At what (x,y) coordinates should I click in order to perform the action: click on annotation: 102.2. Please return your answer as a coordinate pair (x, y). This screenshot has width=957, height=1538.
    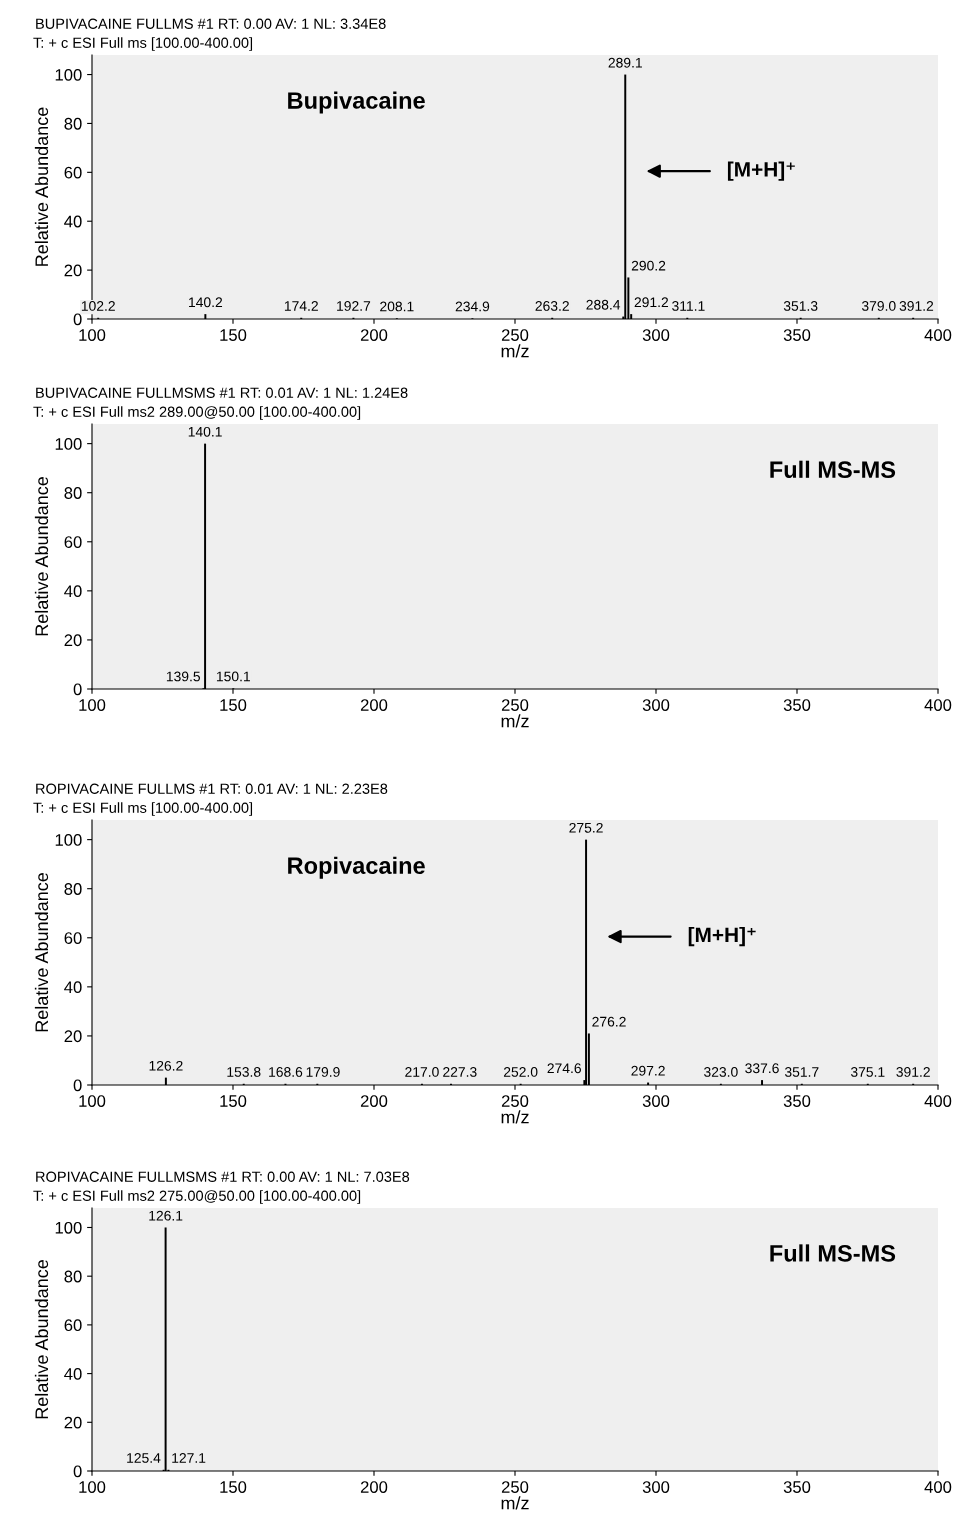
    Looking at the image, I should click on (98, 306).